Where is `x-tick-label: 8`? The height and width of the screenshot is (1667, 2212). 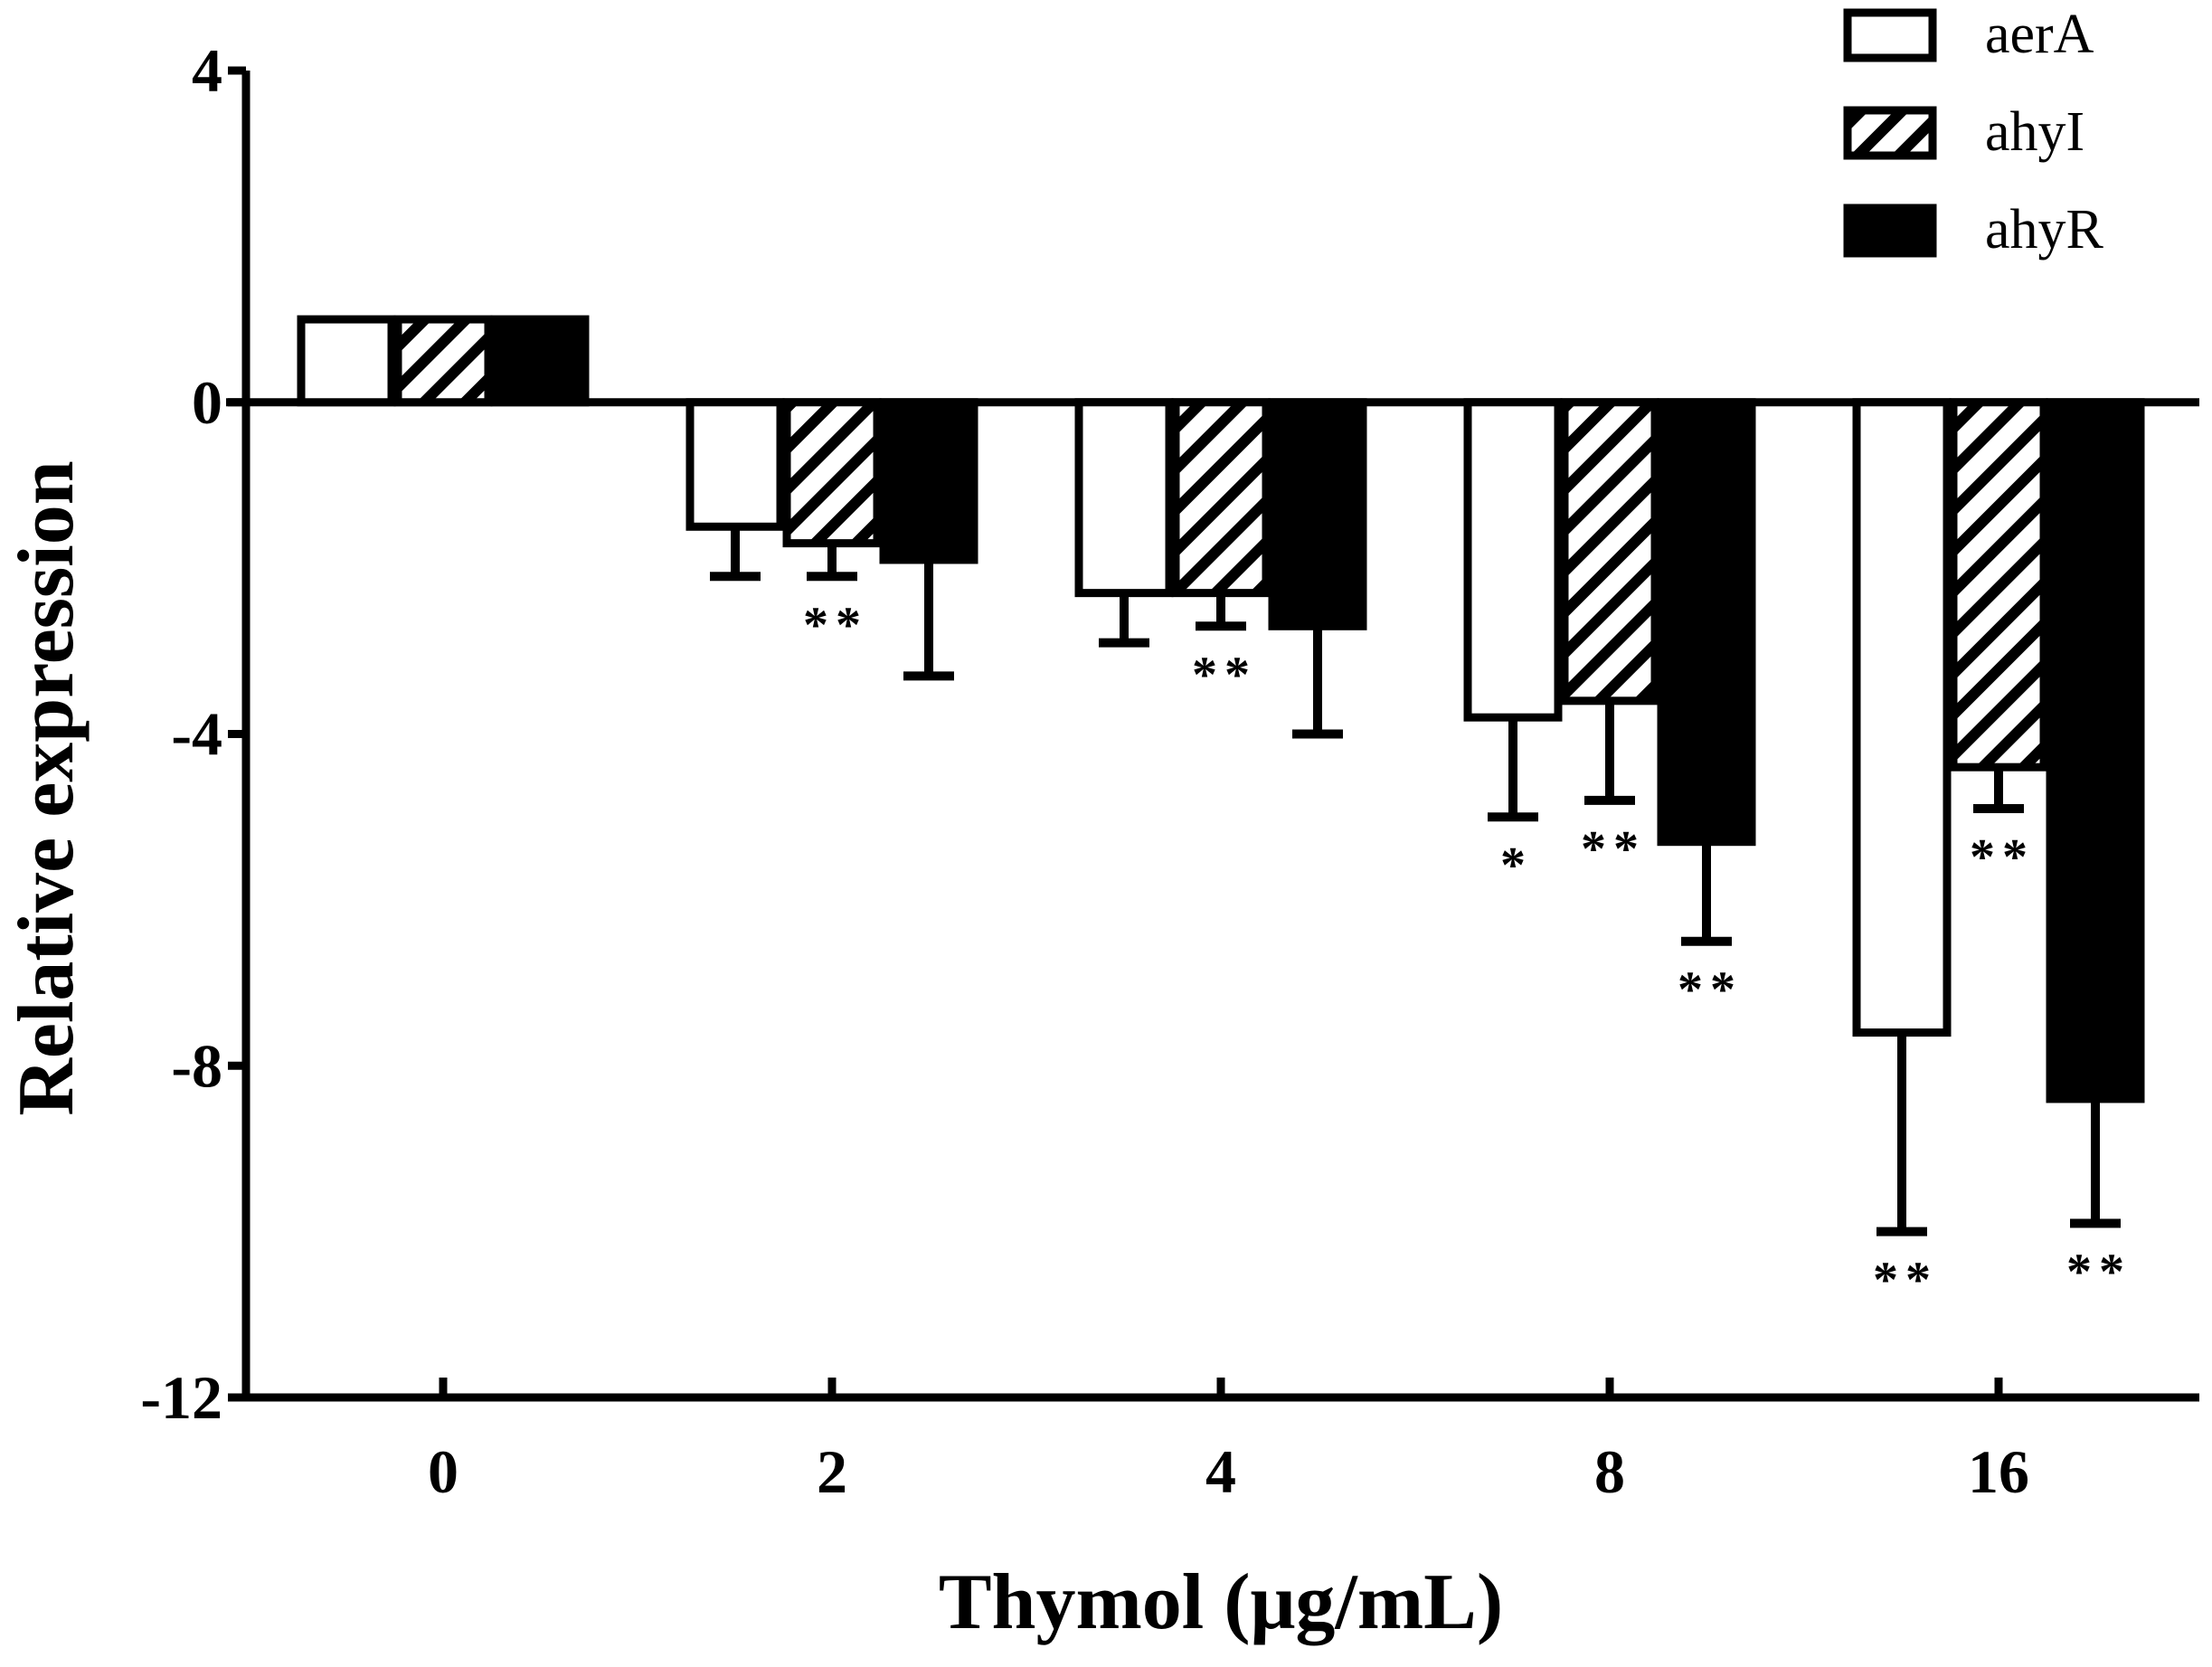
x-tick-label: 8 is located at coordinates (1610, 1471).